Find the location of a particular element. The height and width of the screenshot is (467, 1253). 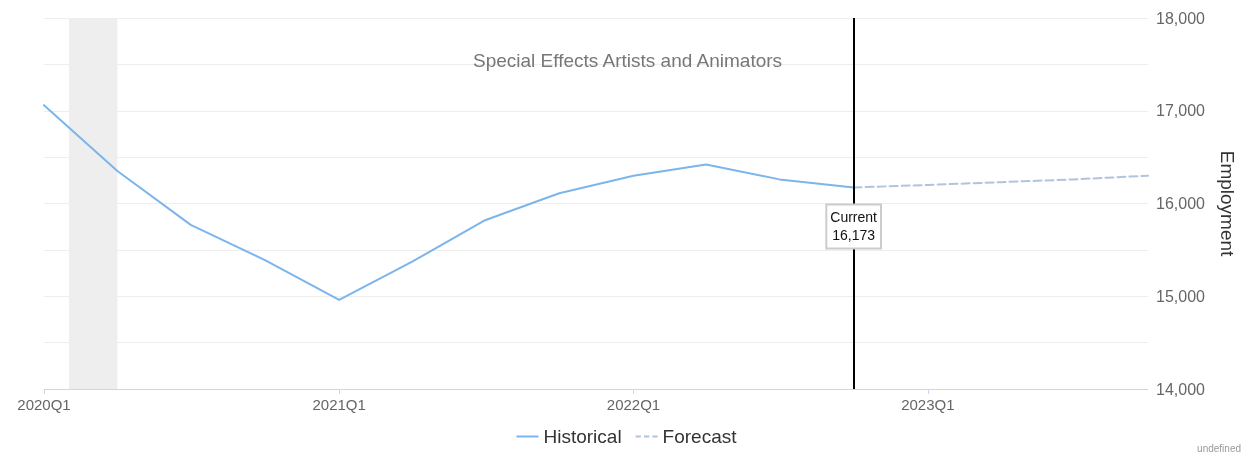

y-axis-title: Employment is located at coordinates (1227, 204).